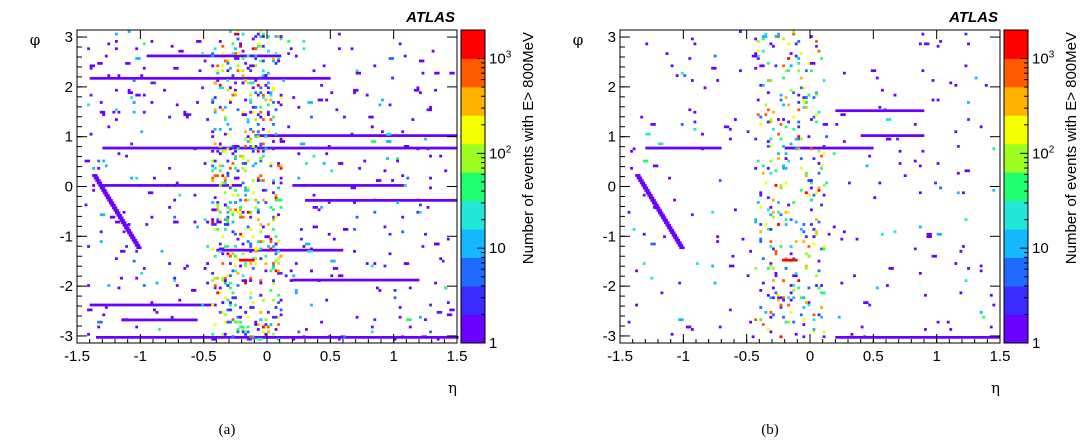 This screenshot has height=441, width=1086. I want to click on x-tick-label: -1.5, so click(77, 356).